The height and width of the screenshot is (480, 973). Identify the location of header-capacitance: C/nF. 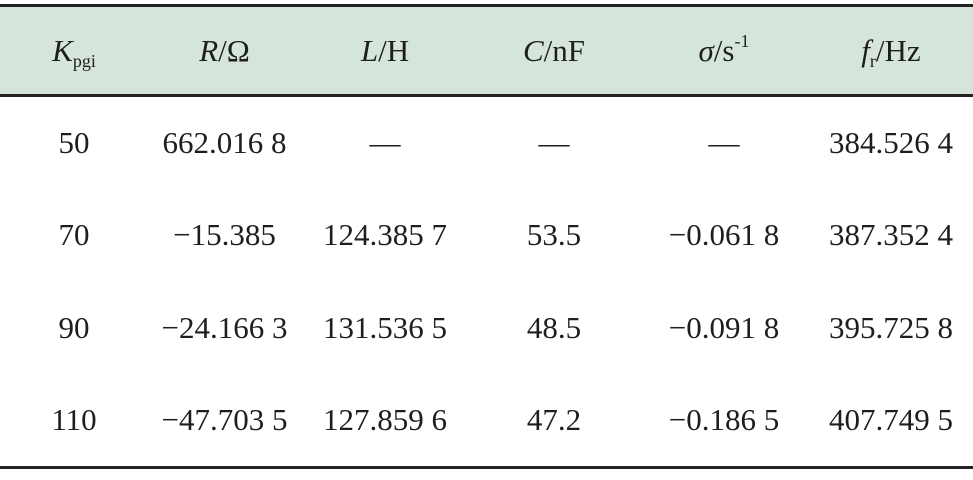
(554, 50).